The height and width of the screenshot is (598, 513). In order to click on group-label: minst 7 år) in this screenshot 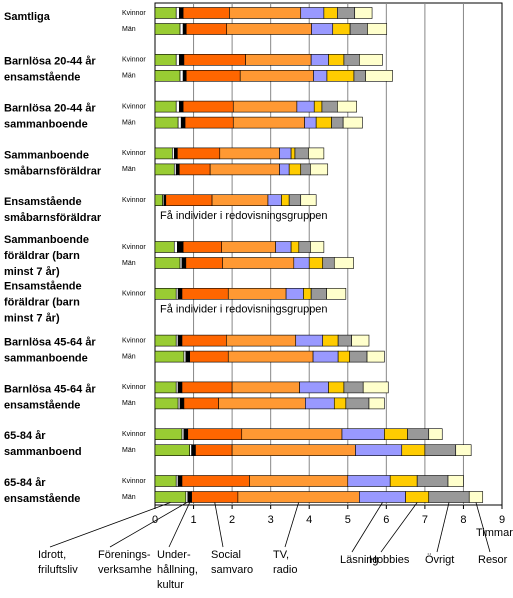, I will do `click(32, 272)`.